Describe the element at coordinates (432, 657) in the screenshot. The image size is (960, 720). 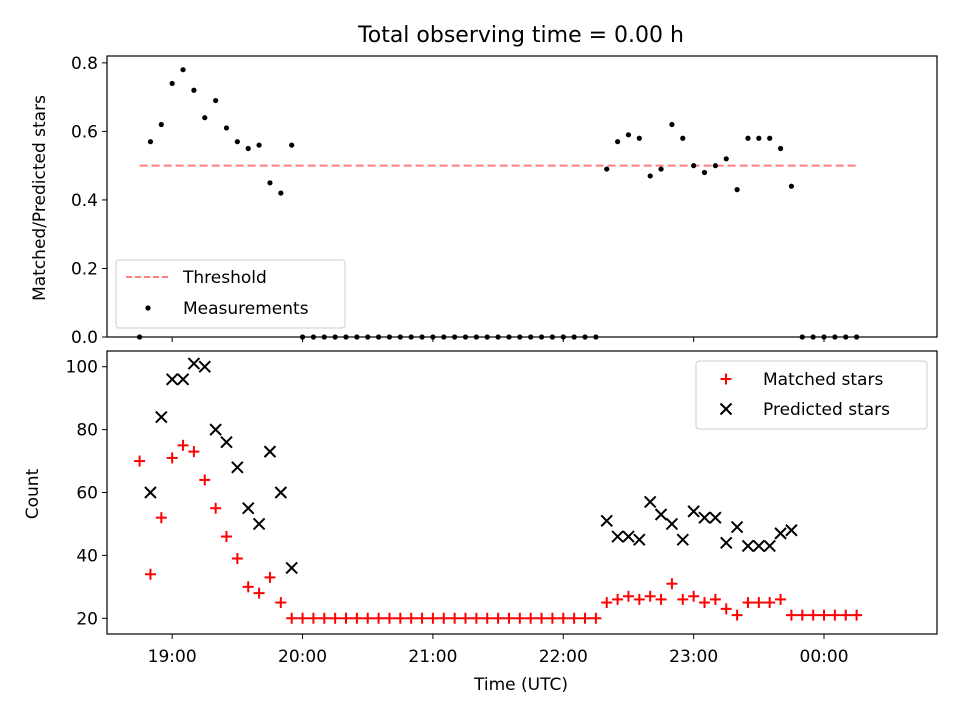
I see `x-tick-label: 21:00` at that location.